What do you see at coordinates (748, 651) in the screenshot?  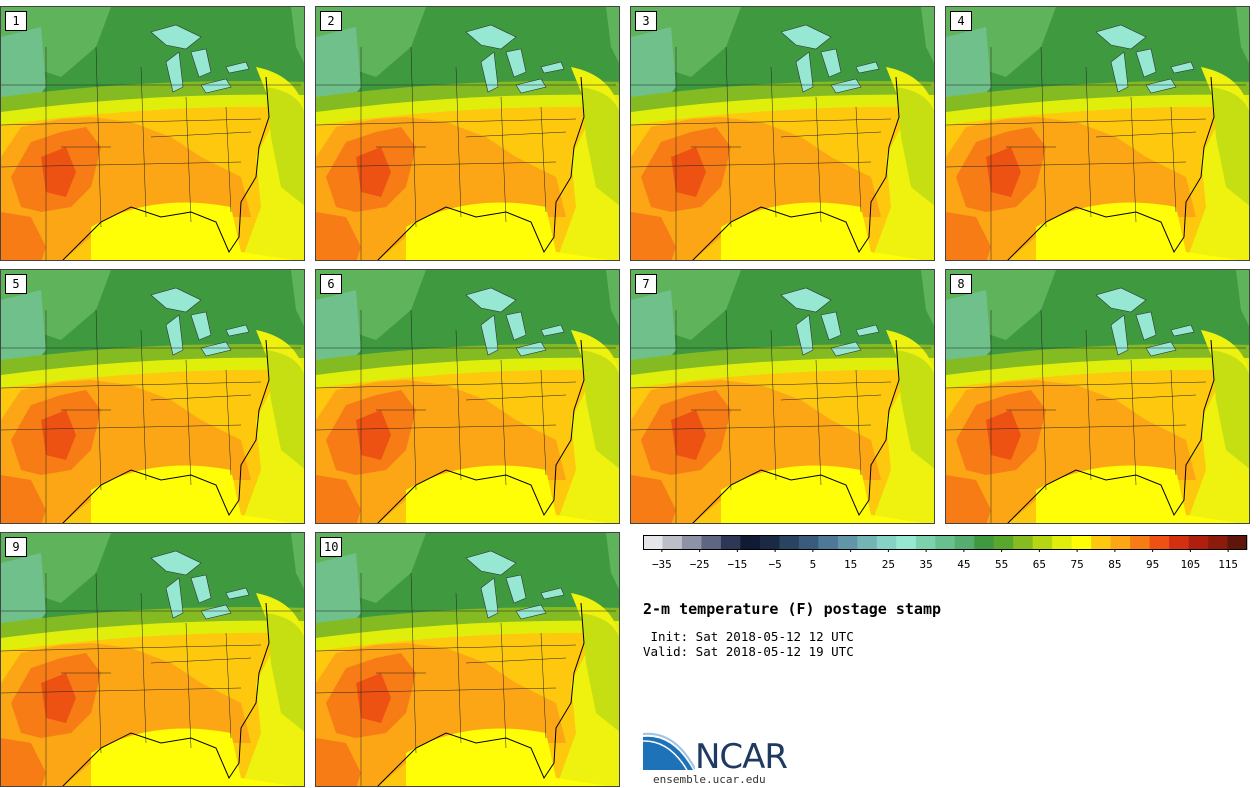 I see `valid-time: Valid: Sat 2018-05-12 19 UTC` at bounding box center [748, 651].